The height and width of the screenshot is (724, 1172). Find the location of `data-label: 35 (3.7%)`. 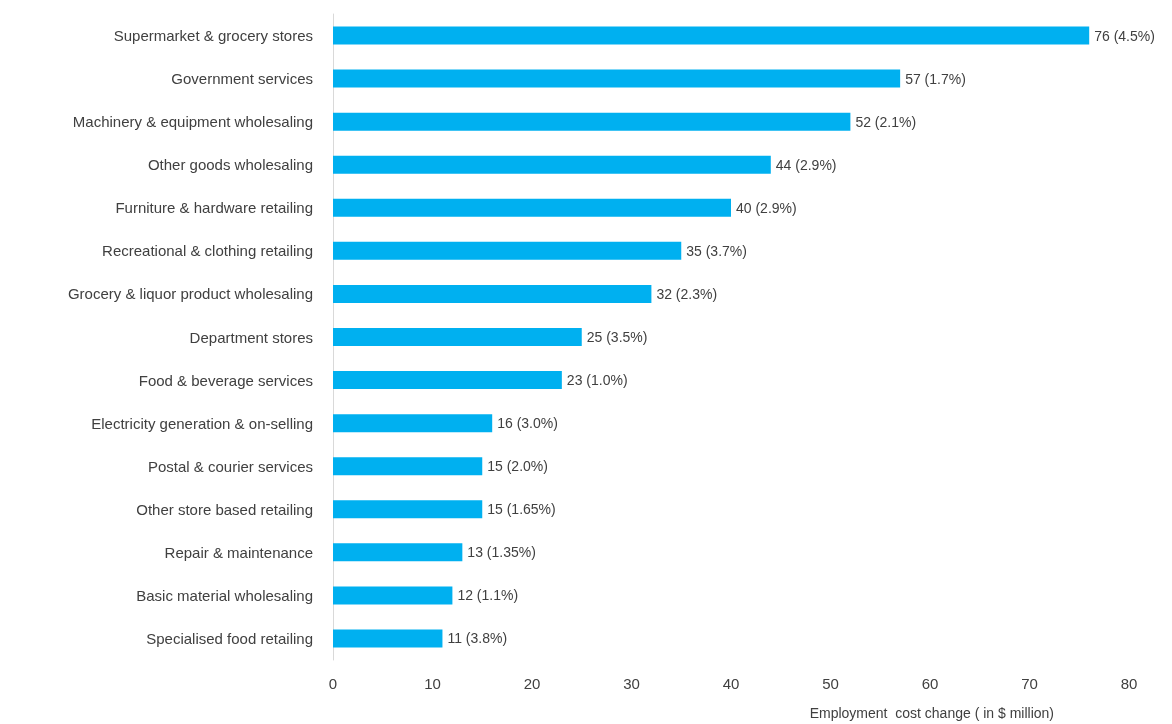

data-label: 35 (3.7%) is located at coordinates (716, 250).